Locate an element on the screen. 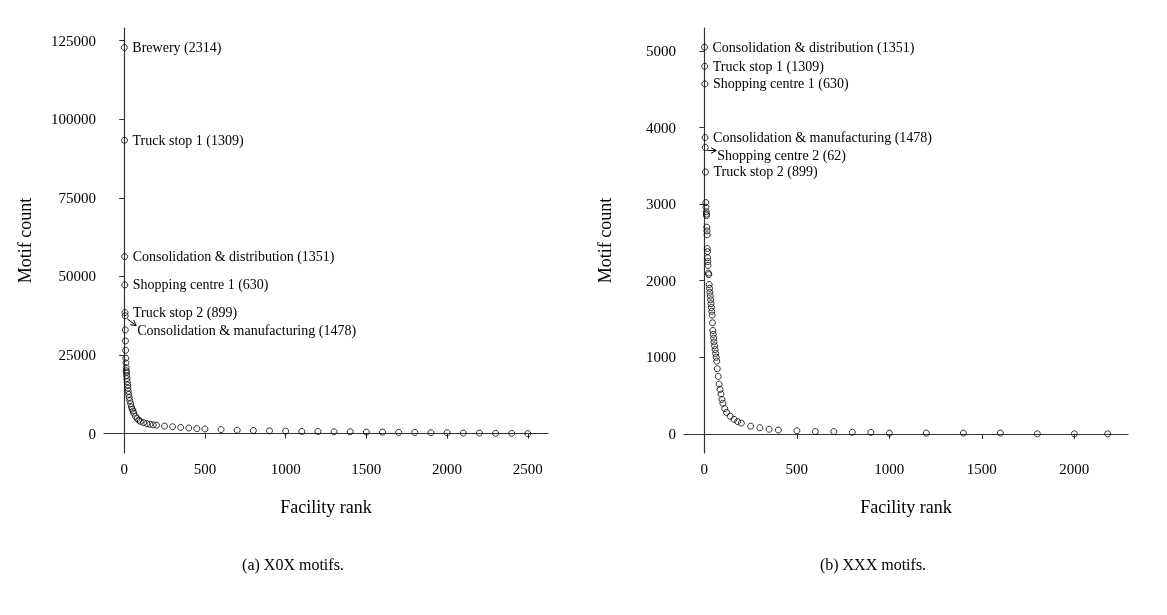  annotation: Shopping centre 2 (62) is located at coordinates (782, 156).